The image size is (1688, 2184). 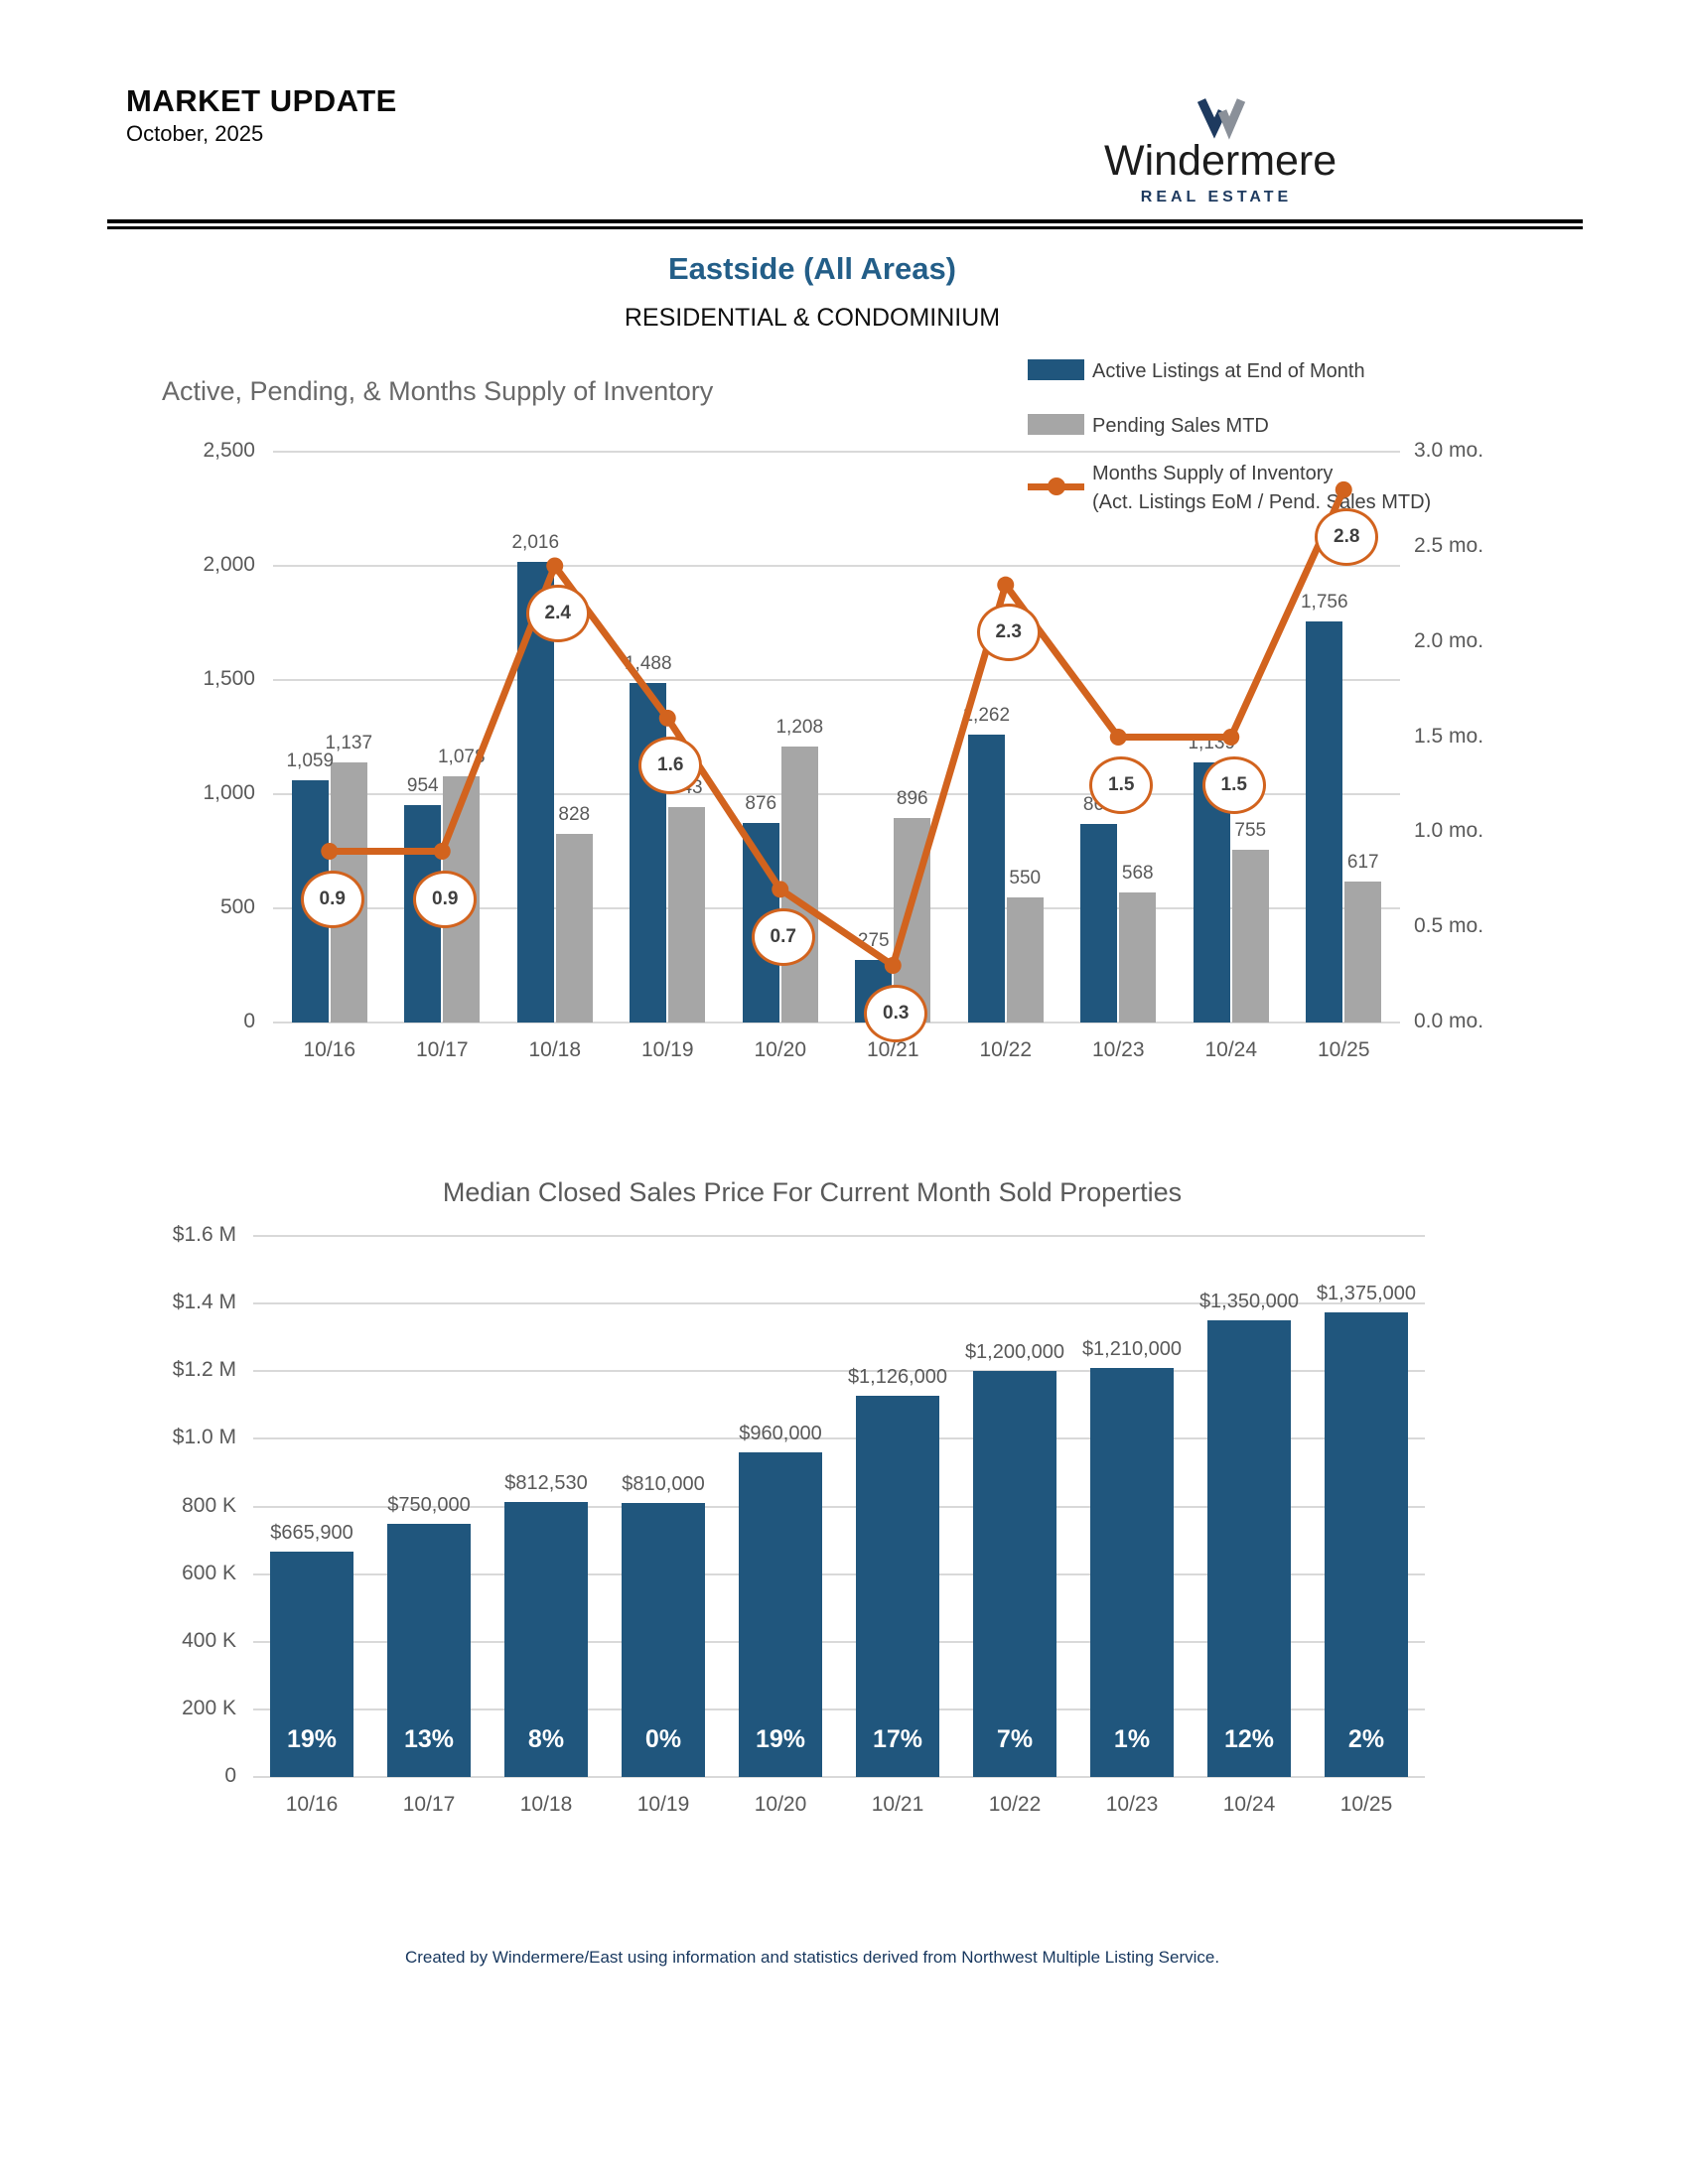 What do you see at coordinates (1228, 371) in the screenshot?
I see `legend-label-active: Active Listings at End of Month` at bounding box center [1228, 371].